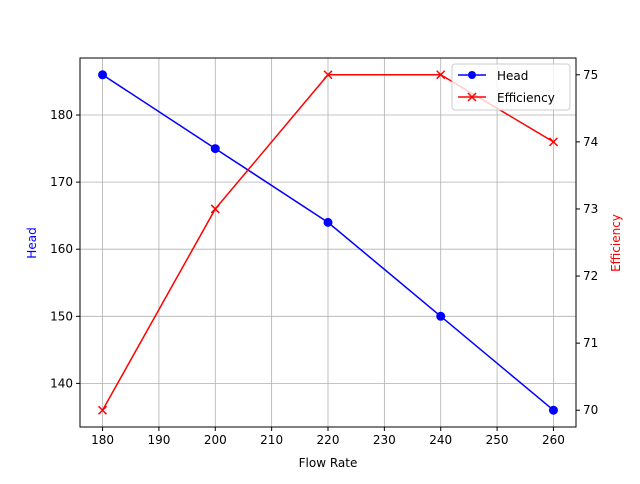 The height and width of the screenshot is (484, 640). What do you see at coordinates (440, 440) in the screenshot?
I see `x-tick-label: 240` at bounding box center [440, 440].